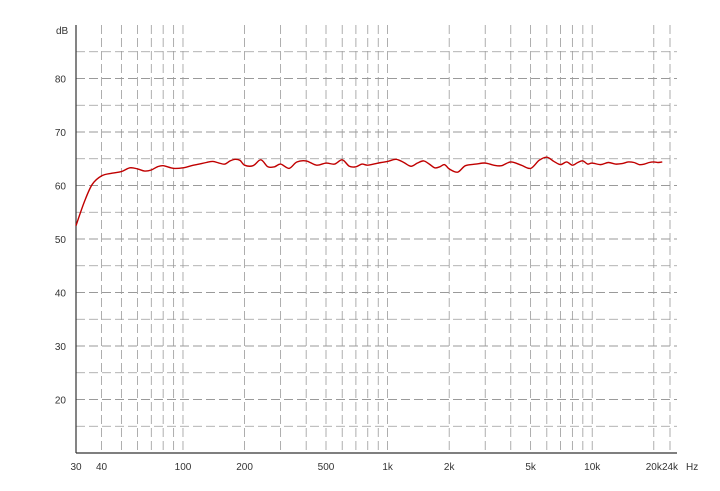 Image resolution: width=720 pixels, height=491 pixels. What do you see at coordinates (61, 347) in the screenshot?
I see `y-tick-label: 30` at bounding box center [61, 347].